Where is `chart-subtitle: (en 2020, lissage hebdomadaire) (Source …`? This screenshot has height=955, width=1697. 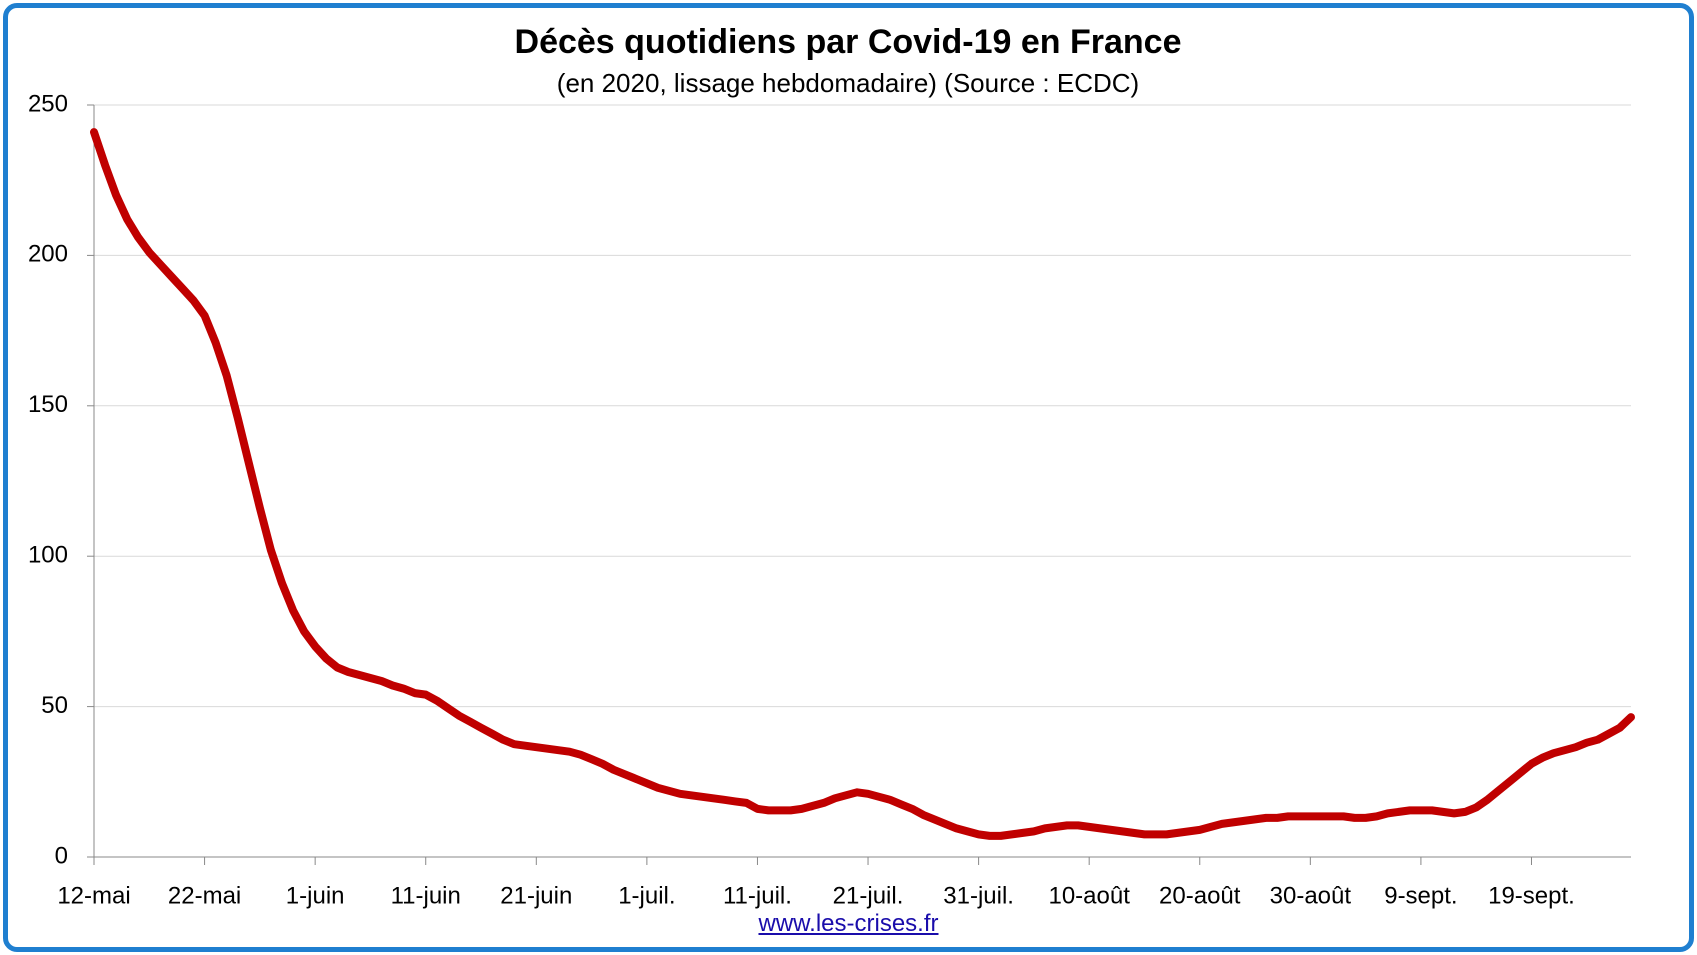 chart-subtitle: (en 2020, lissage hebdomadaire) (Source … is located at coordinates (848, 83).